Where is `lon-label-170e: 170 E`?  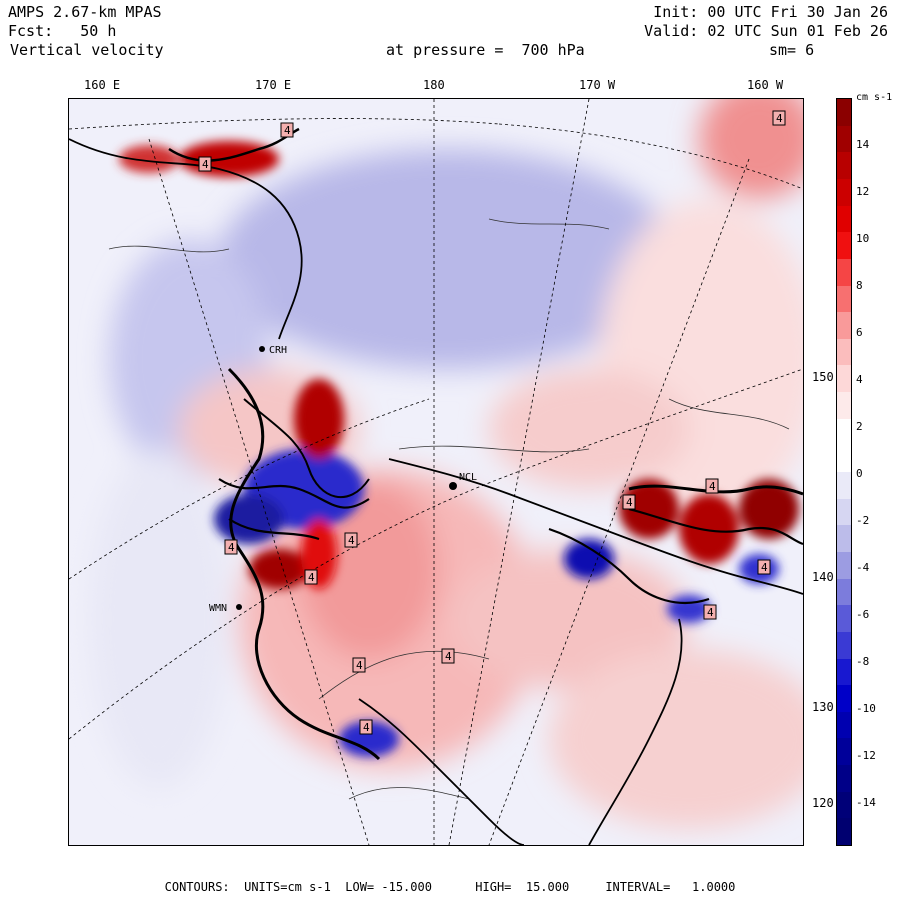 lon-label-170e: 170 E is located at coordinates (273, 85).